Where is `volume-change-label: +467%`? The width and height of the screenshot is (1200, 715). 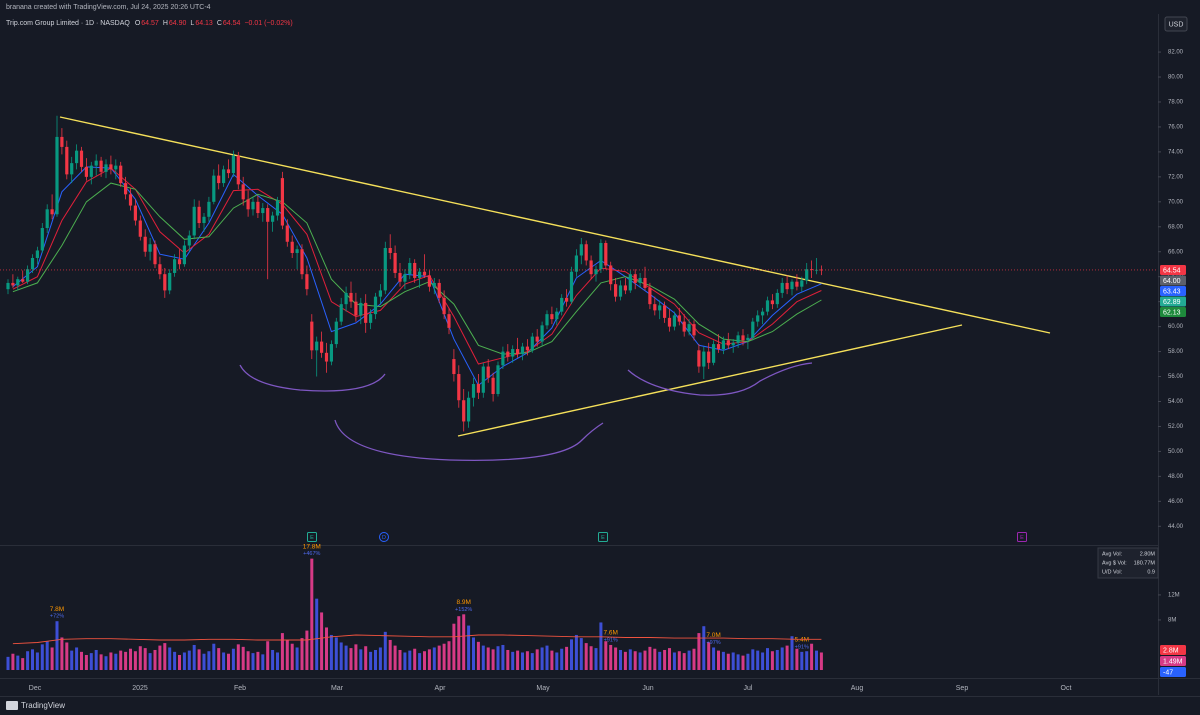
volume-change-label: +467% is located at coordinates (311, 554).